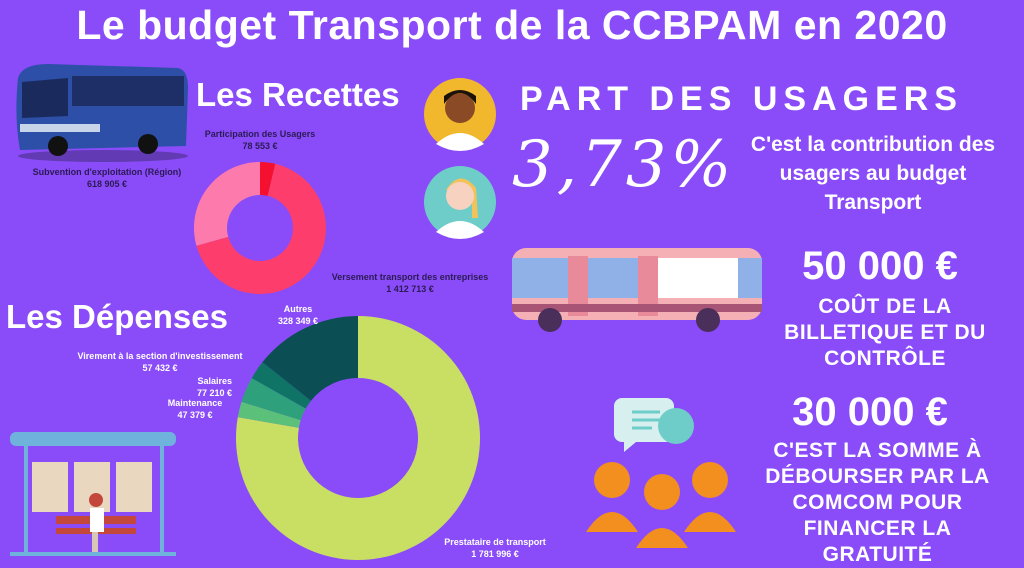  Describe the element at coordinates (214, 387) in the screenshot. I see `label-salaires: Salaires 77 210 €` at that location.